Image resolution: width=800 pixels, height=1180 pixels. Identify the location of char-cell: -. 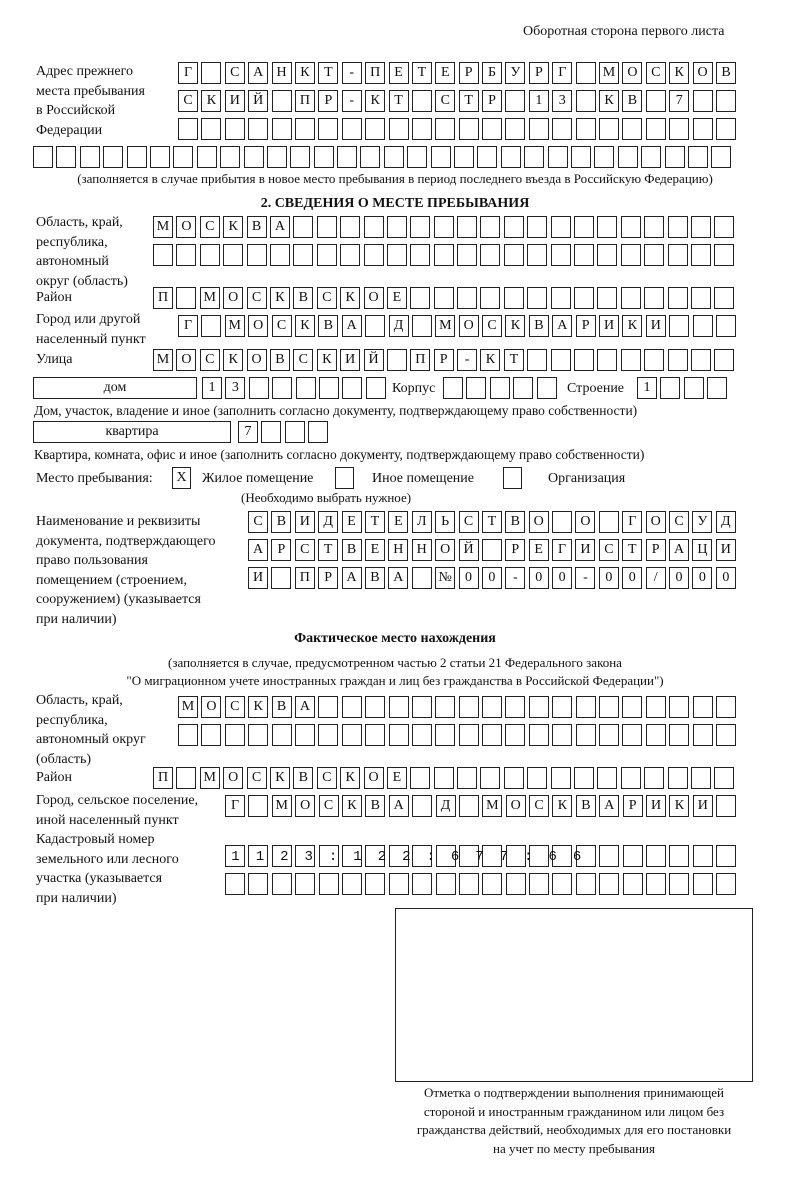
(515, 578).